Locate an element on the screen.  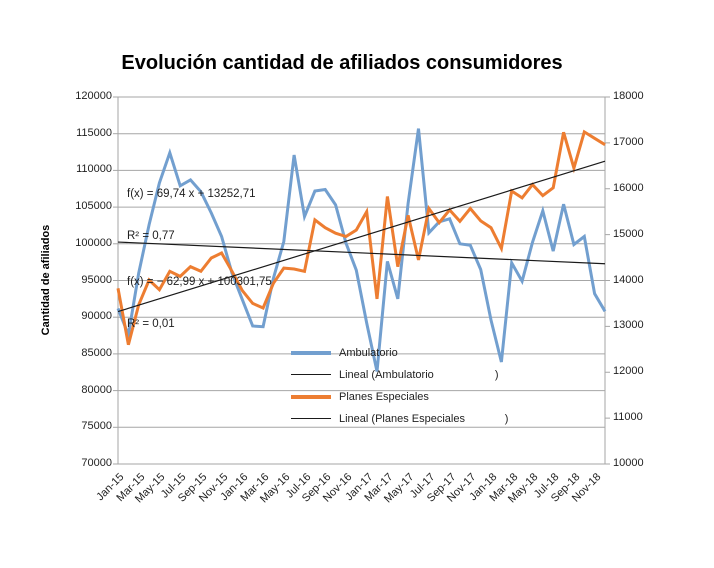
legend-item: Lineal (Ambulatorio ) is located at coordinates (399, 374).